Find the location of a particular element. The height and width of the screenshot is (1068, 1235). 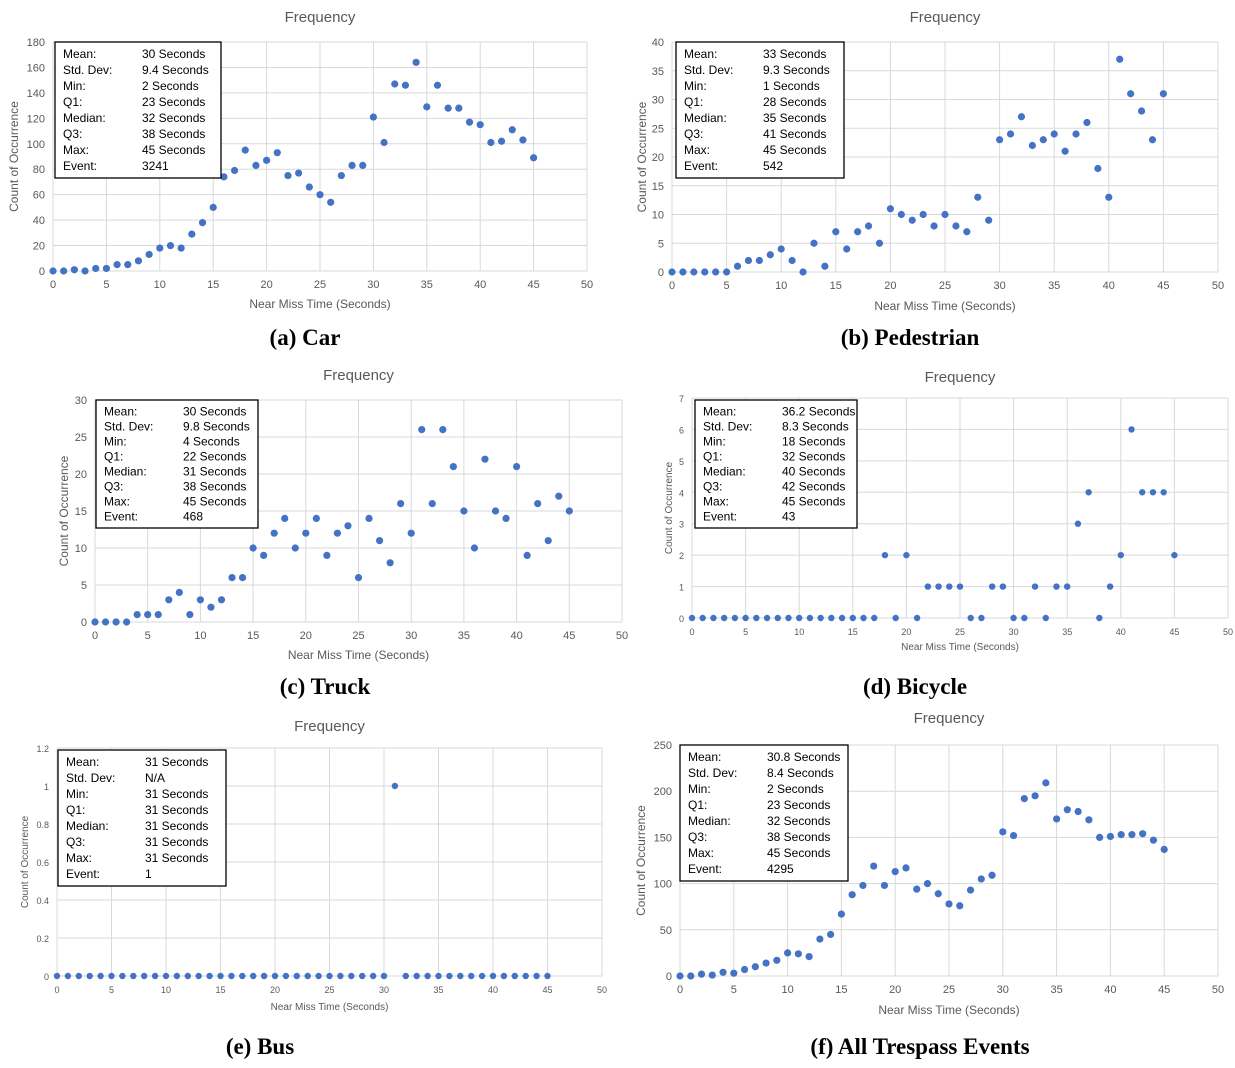

stats-value: N/A is located at coordinates (155, 778).